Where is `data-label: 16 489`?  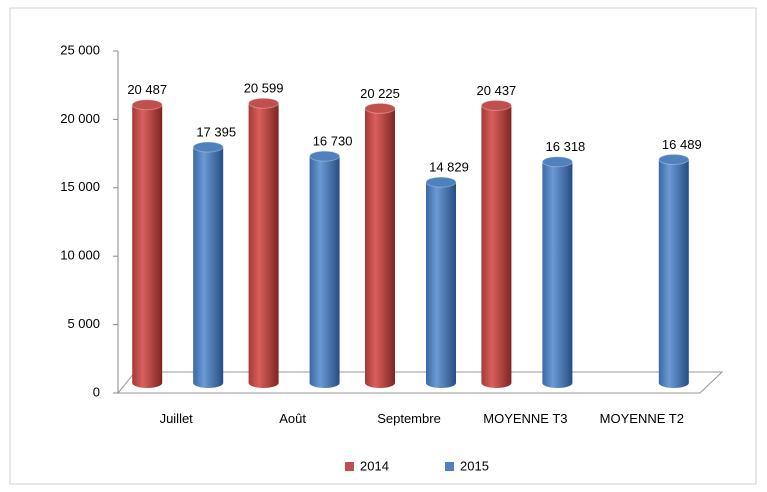
data-label: 16 489 is located at coordinates (682, 144).